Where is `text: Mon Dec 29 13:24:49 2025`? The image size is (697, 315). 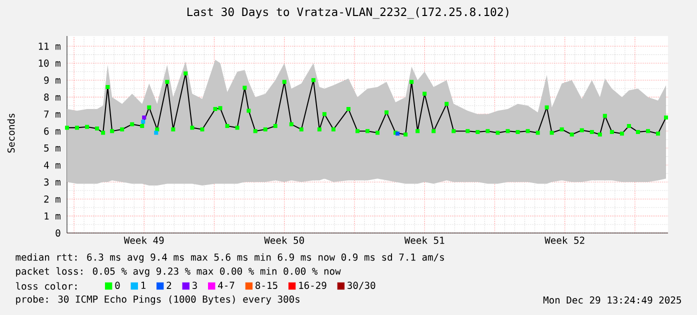
text: Mon Dec 29 13:24:49 2025 is located at coordinates (612, 300).